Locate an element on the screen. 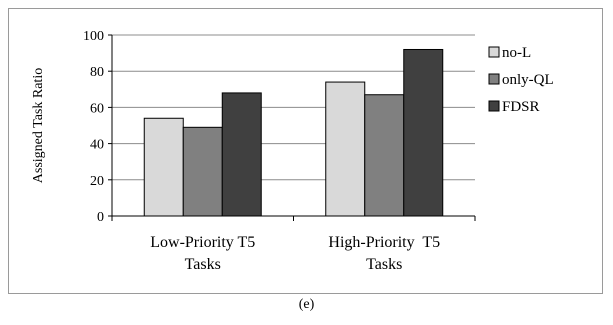 This screenshot has width=613, height=325. legend-label-no-L: no-L is located at coordinates (516, 53).